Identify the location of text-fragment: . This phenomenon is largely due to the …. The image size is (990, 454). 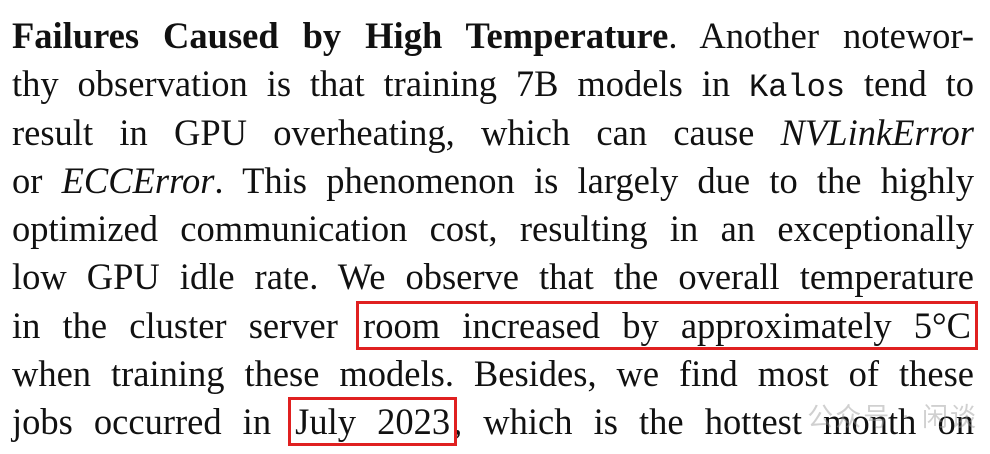
(594, 180).